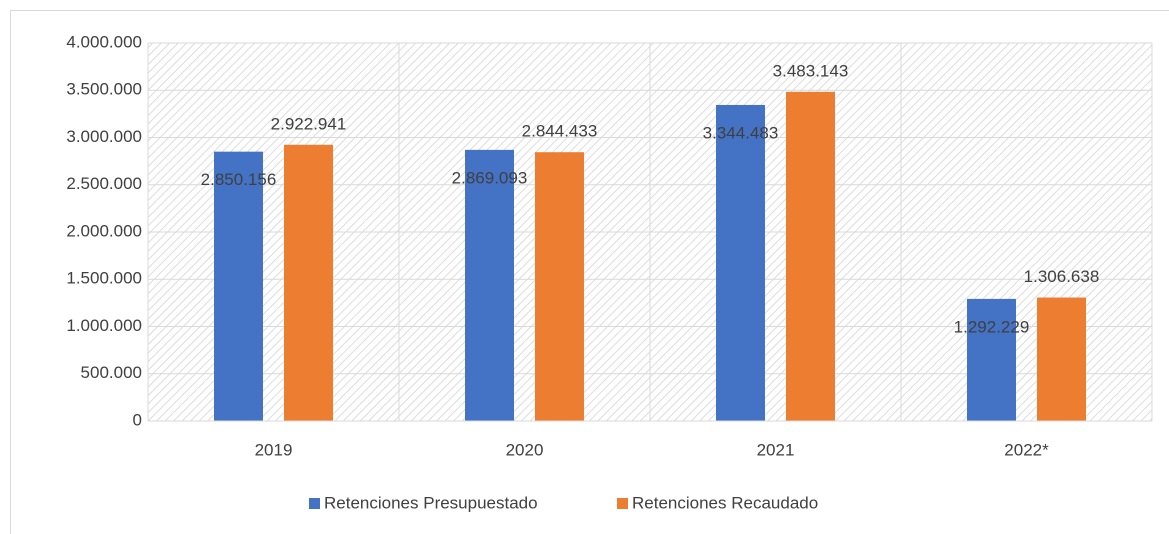  What do you see at coordinates (776, 449) in the screenshot?
I see `x-tick-label: 2021` at bounding box center [776, 449].